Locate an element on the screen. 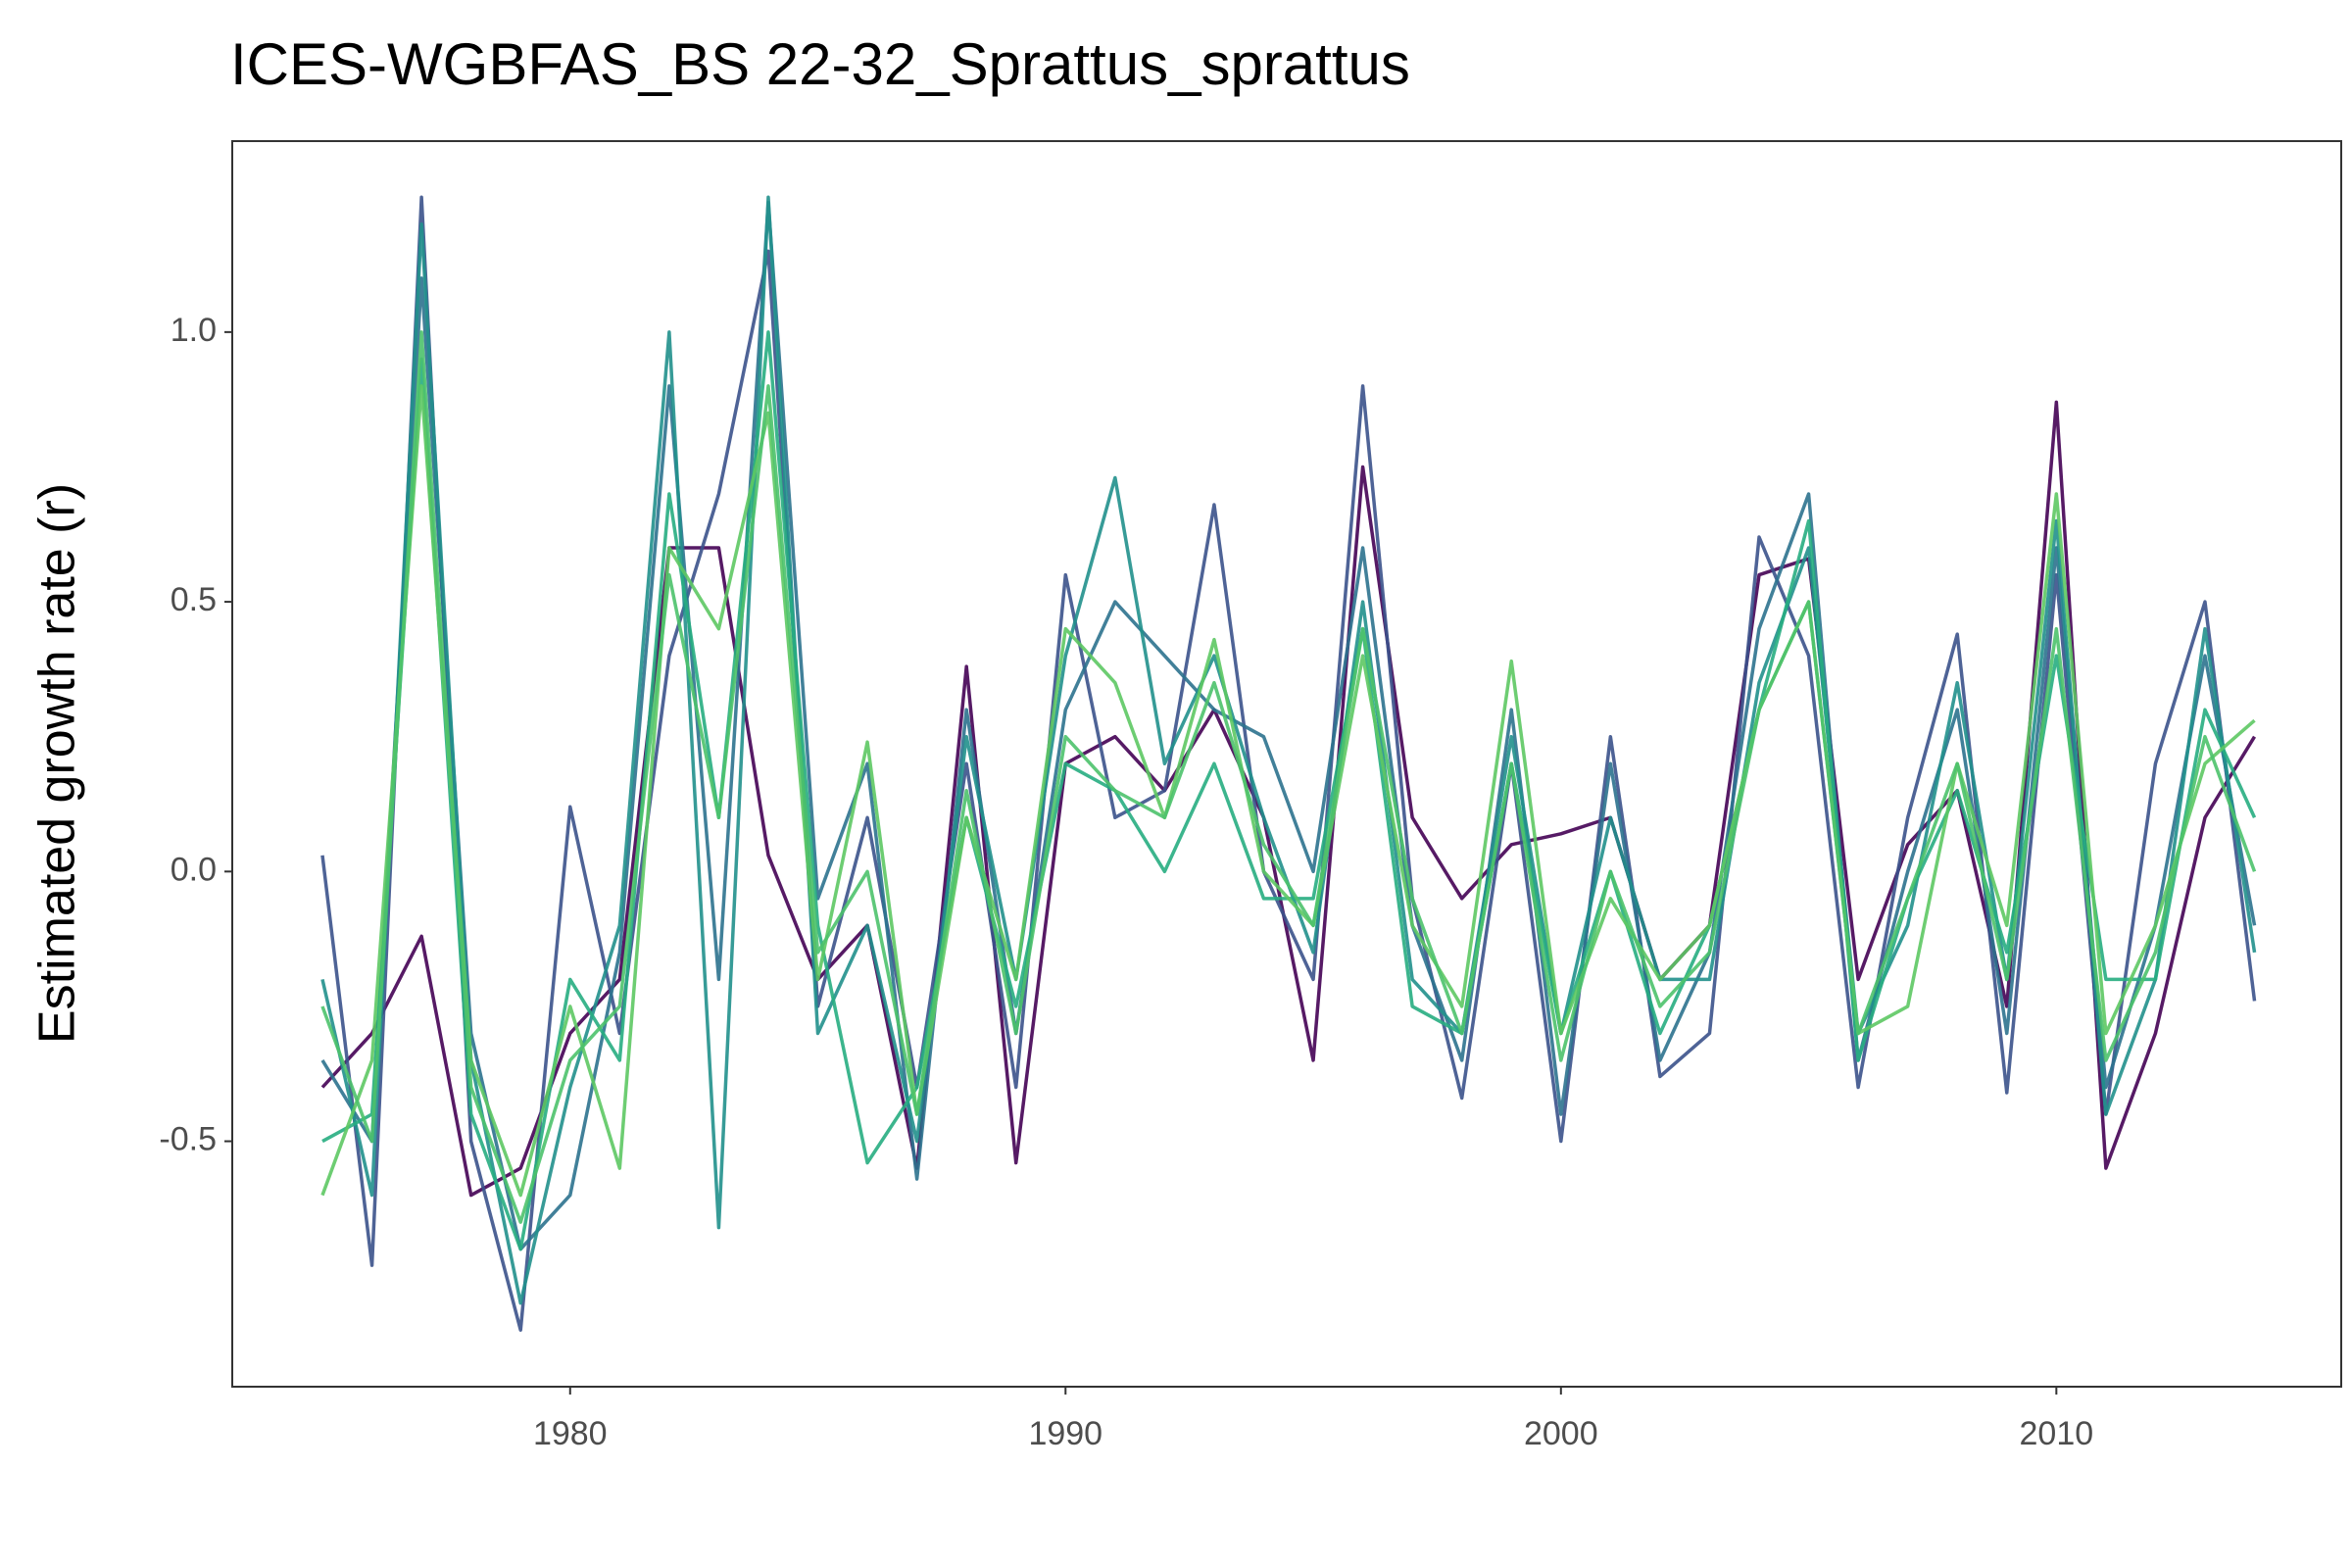 The width and height of the screenshot is (2352, 1568). y-tick-label: 0.0 is located at coordinates (194, 869).